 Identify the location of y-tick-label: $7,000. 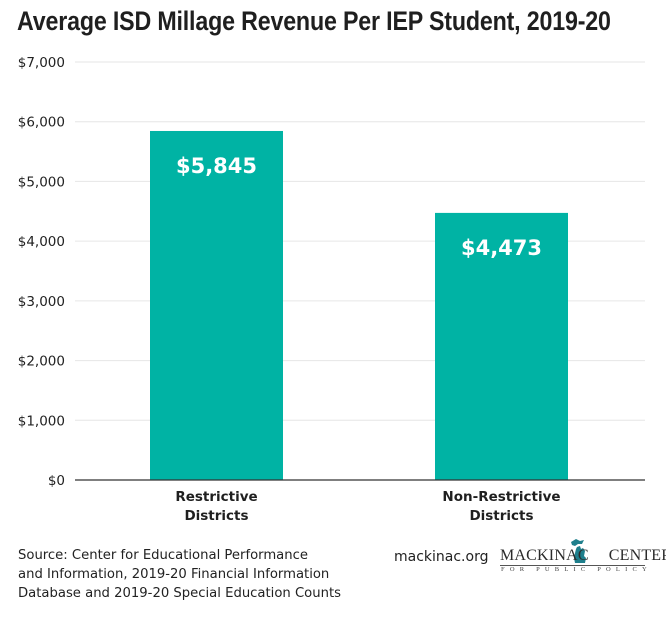
(41, 63).